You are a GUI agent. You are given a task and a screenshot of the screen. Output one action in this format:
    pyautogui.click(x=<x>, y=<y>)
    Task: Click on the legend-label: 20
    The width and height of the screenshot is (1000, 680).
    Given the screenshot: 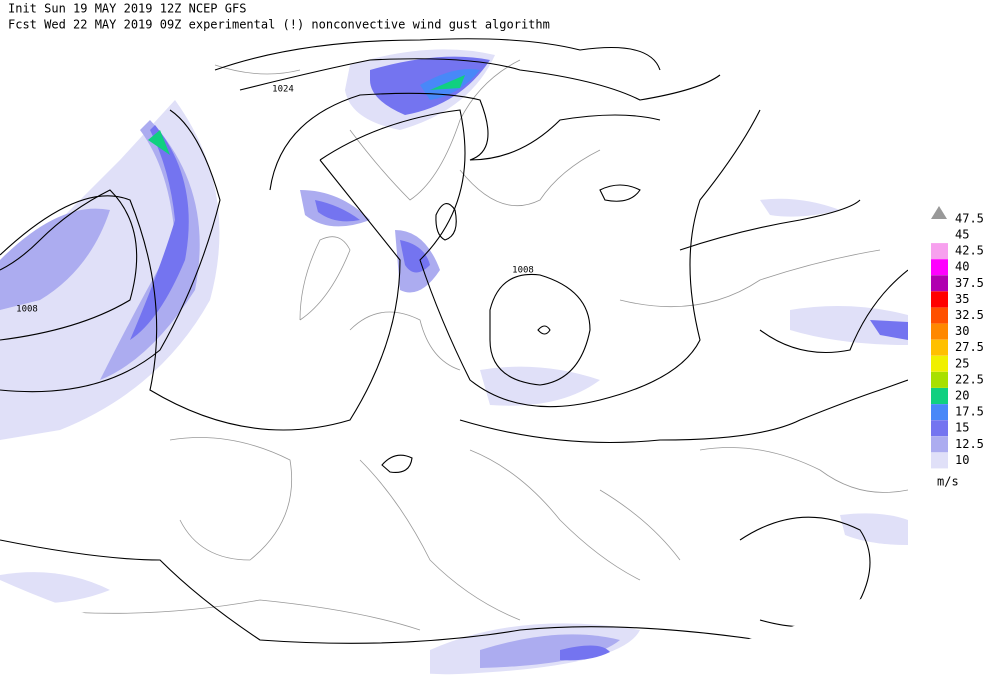 What is the action you would take?
    pyautogui.click(x=962, y=396)
    